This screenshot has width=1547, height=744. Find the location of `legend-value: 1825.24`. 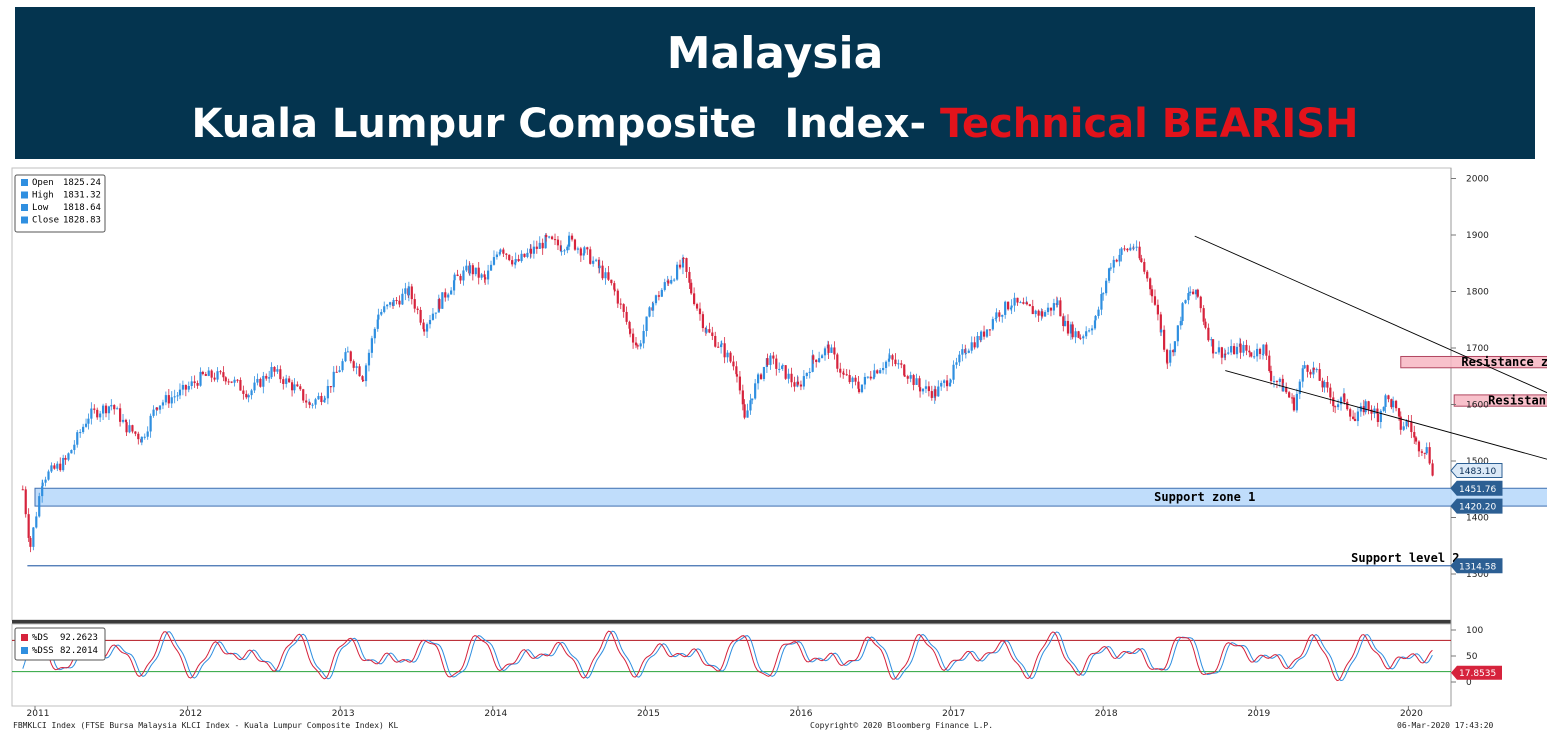

legend-value: 1825.24 is located at coordinates (82, 183).